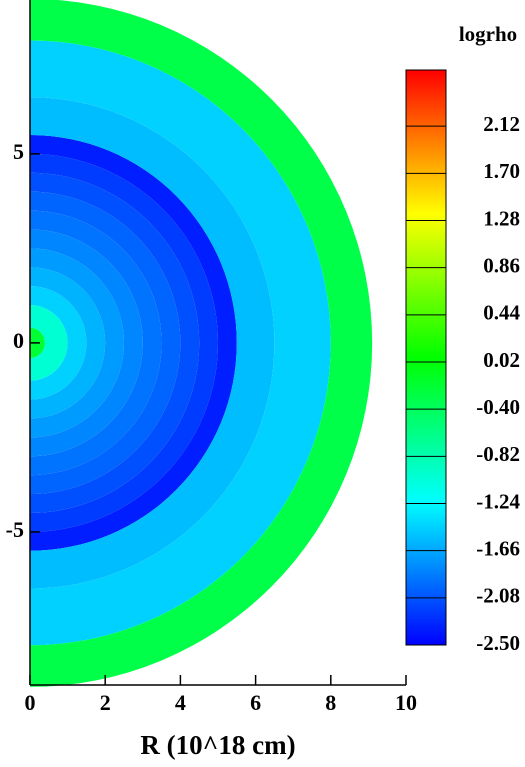  I want to click on colorbar-tick-label: 1.28, so click(501, 218).